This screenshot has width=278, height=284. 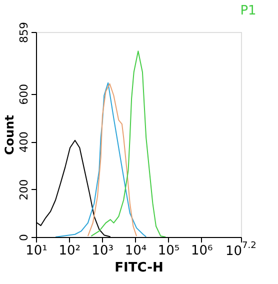 What do you see at coordinates (103, 251) in the screenshot?
I see `x-tick-label: 10³` at bounding box center [103, 251].